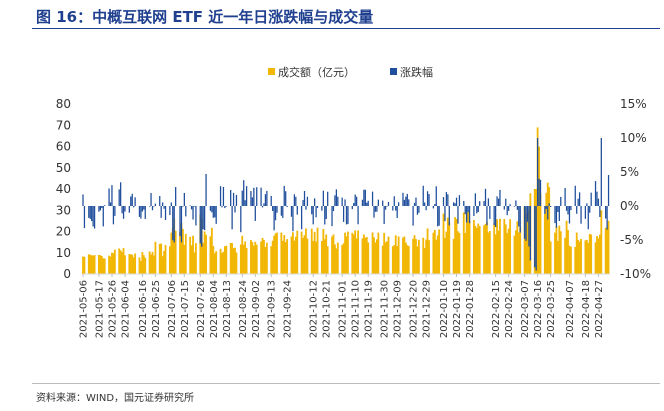 The width and height of the screenshot is (664, 411). I want to click on x-tick-label: 2021-12-29, so click(427, 309).